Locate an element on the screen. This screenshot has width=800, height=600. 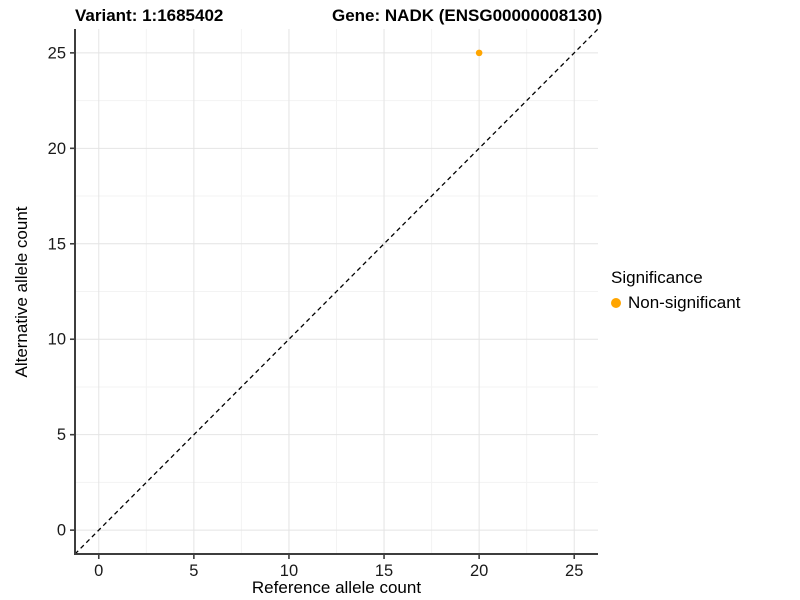
x-tick-label: 10 is located at coordinates (289, 571).